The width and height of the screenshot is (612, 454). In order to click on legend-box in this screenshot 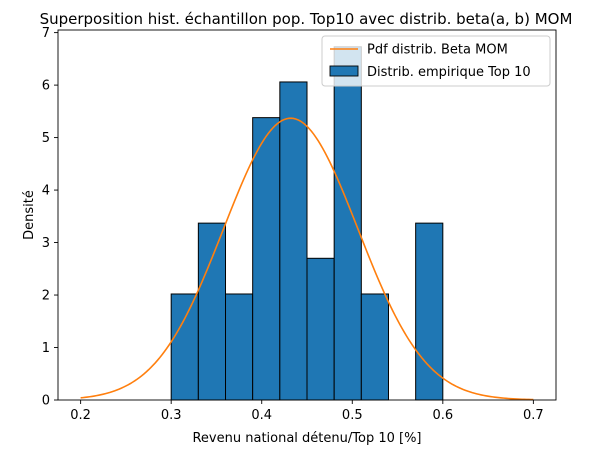, I will do `click(436, 61)`.